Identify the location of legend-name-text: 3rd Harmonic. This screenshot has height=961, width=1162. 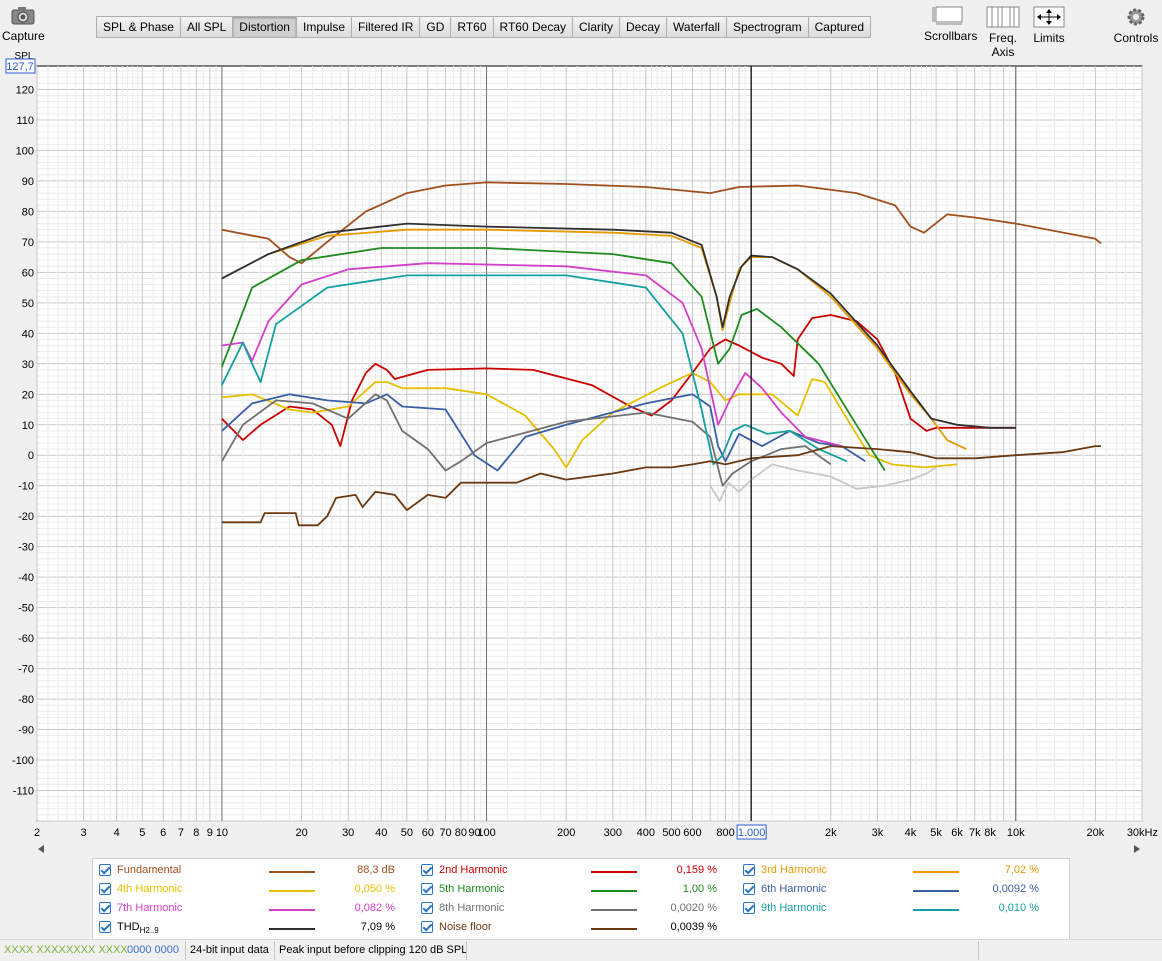
(794, 870).